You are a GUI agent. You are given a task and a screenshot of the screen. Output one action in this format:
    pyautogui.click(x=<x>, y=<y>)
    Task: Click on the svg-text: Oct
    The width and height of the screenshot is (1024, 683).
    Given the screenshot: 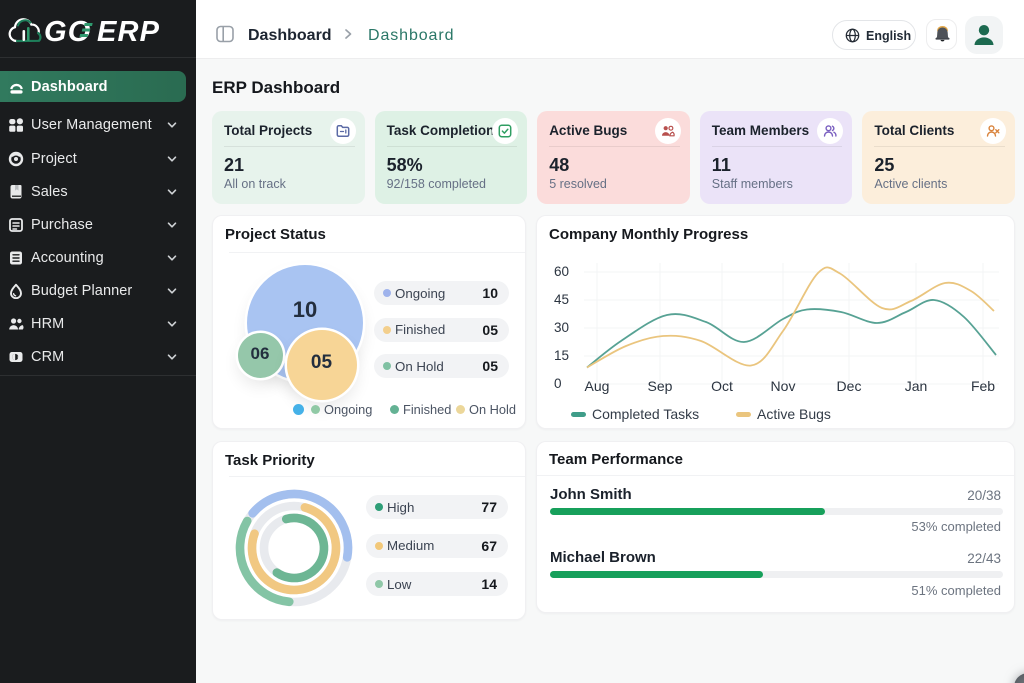 What is the action you would take?
    pyautogui.click(x=722, y=386)
    